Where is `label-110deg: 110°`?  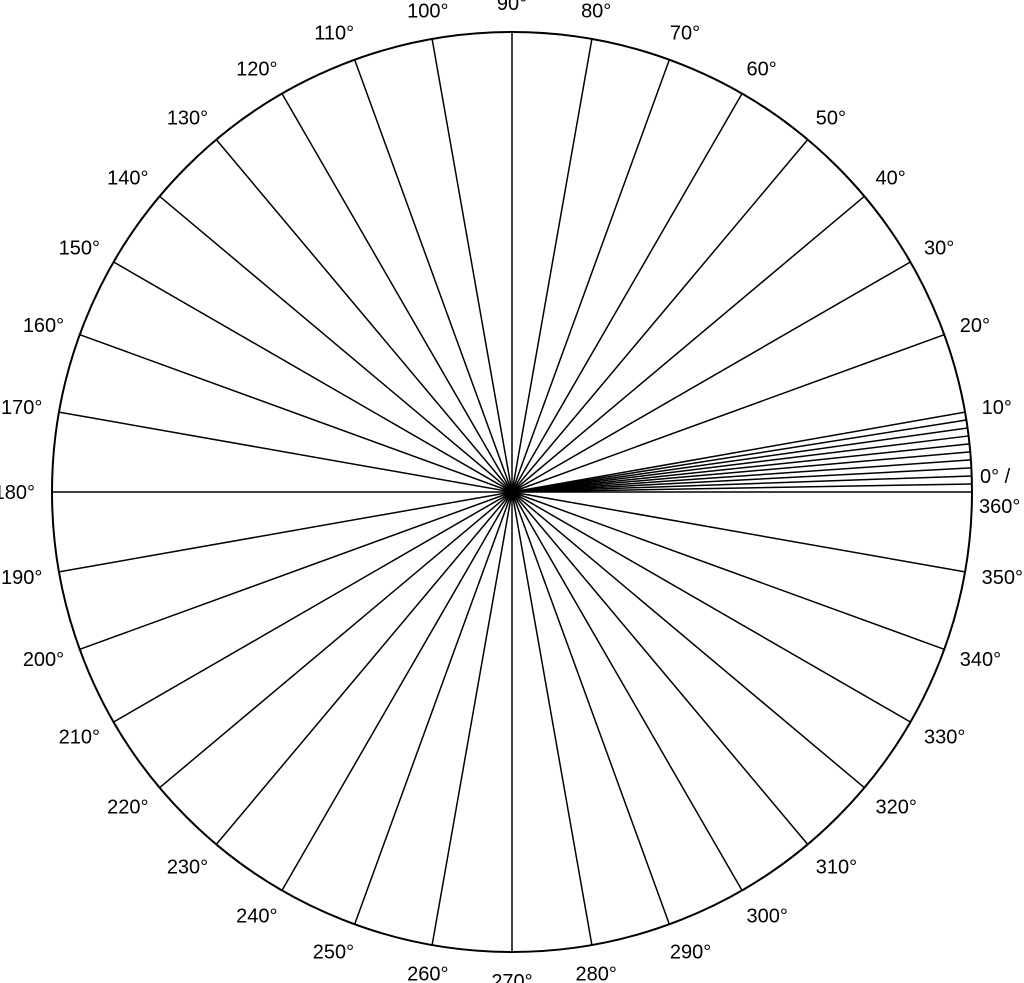 label-110deg: 110° is located at coordinates (334, 34).